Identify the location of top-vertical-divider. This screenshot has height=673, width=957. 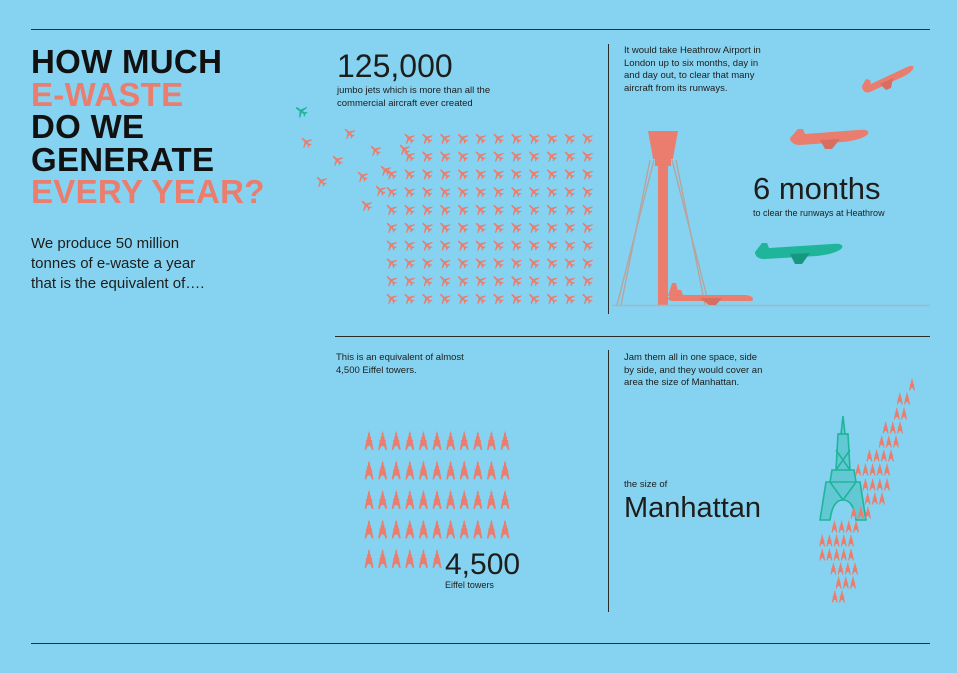
(608, 179).